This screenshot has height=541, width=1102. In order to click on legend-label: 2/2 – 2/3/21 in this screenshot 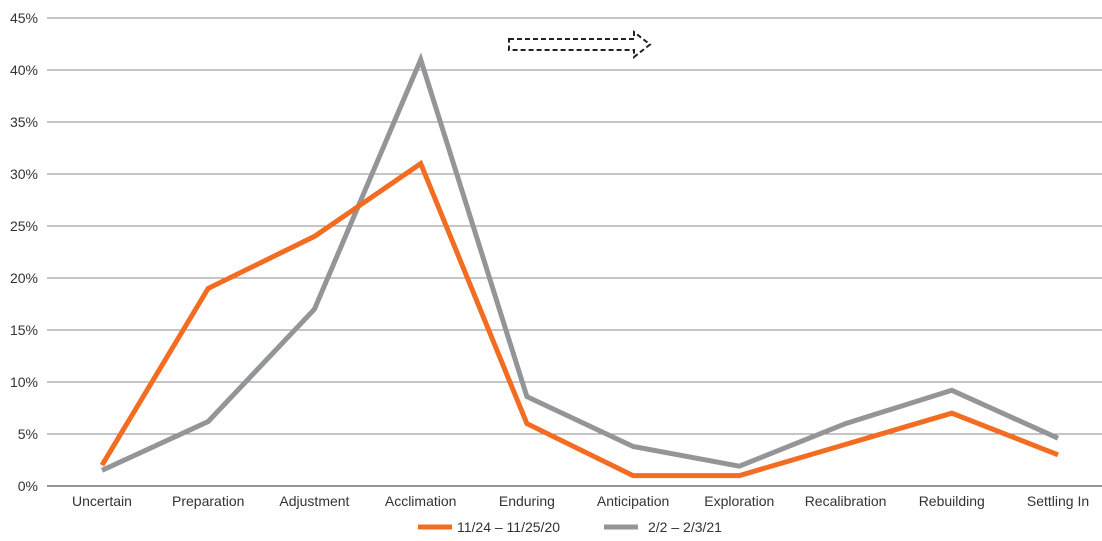, I will do `click(685, 527)`.